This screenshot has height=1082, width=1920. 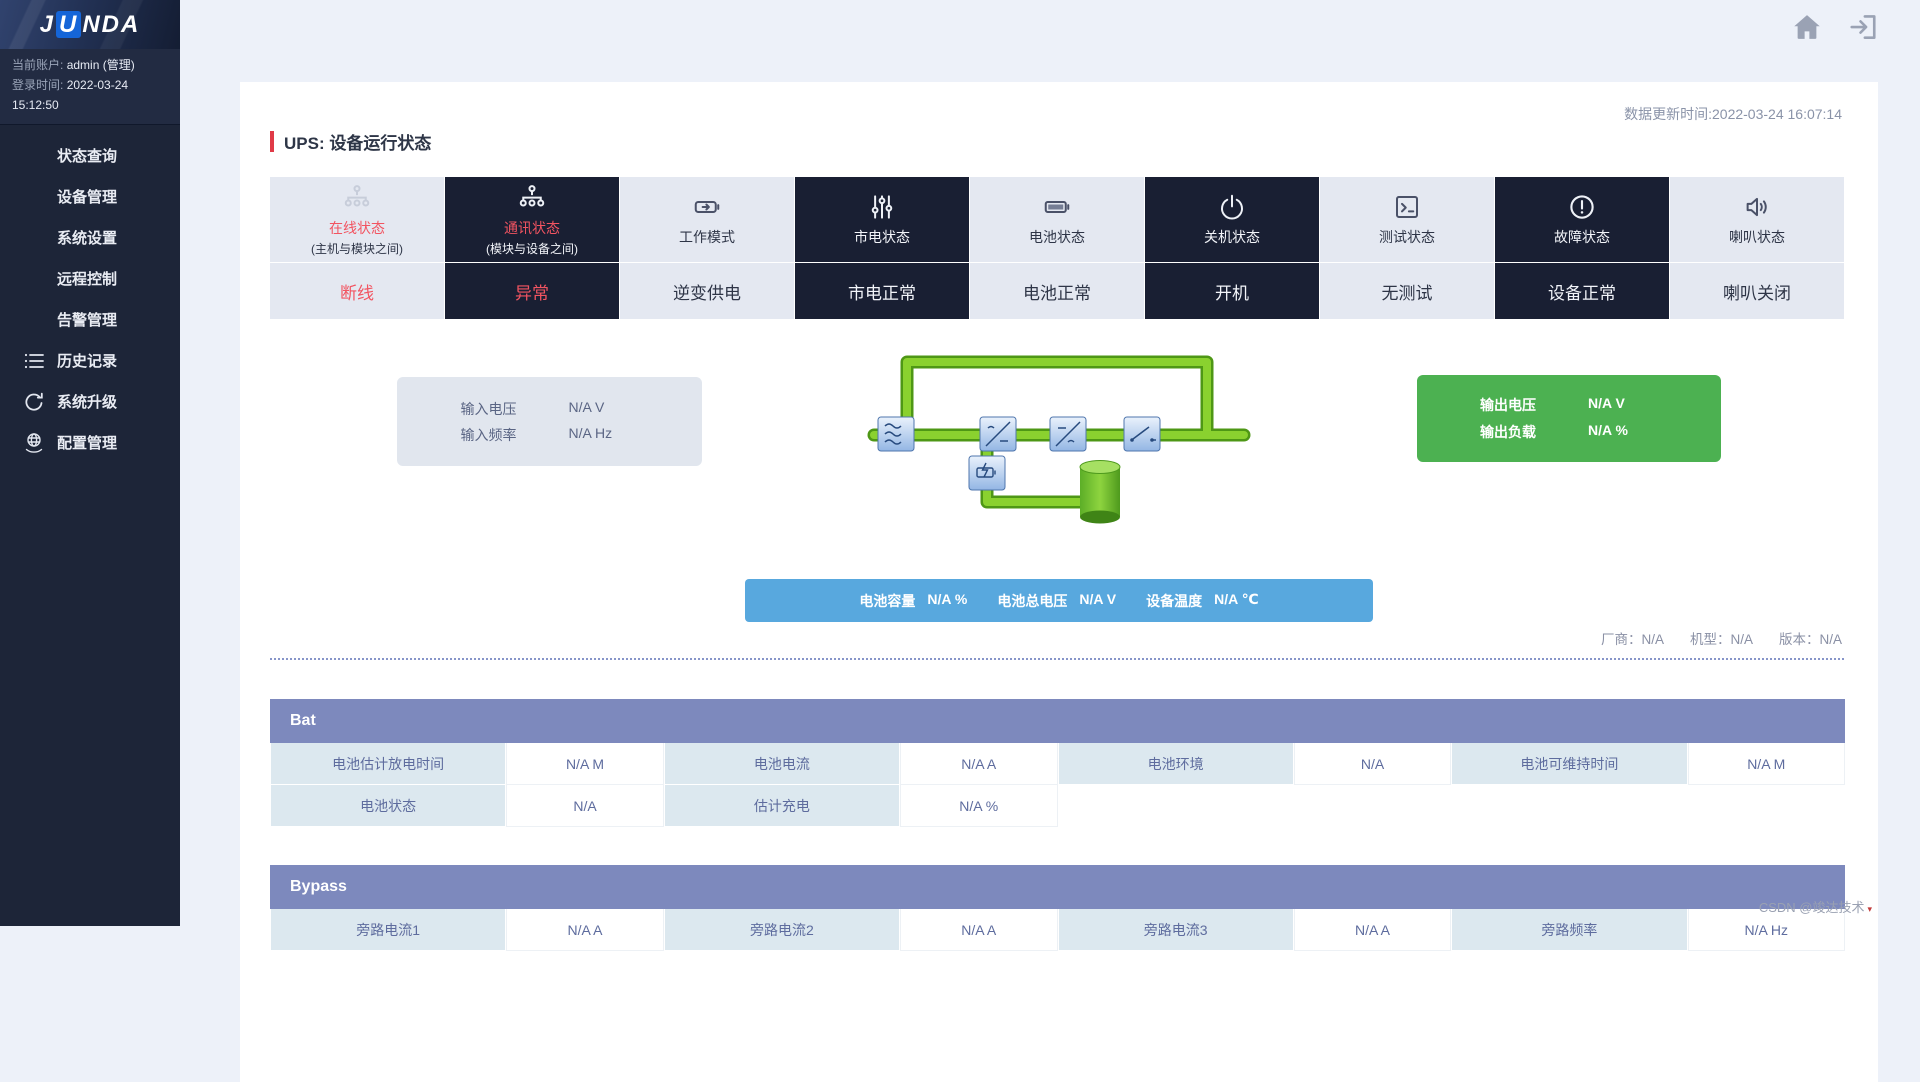 I want to click on tile-label: 在线状态, so click(x=357, y=227).